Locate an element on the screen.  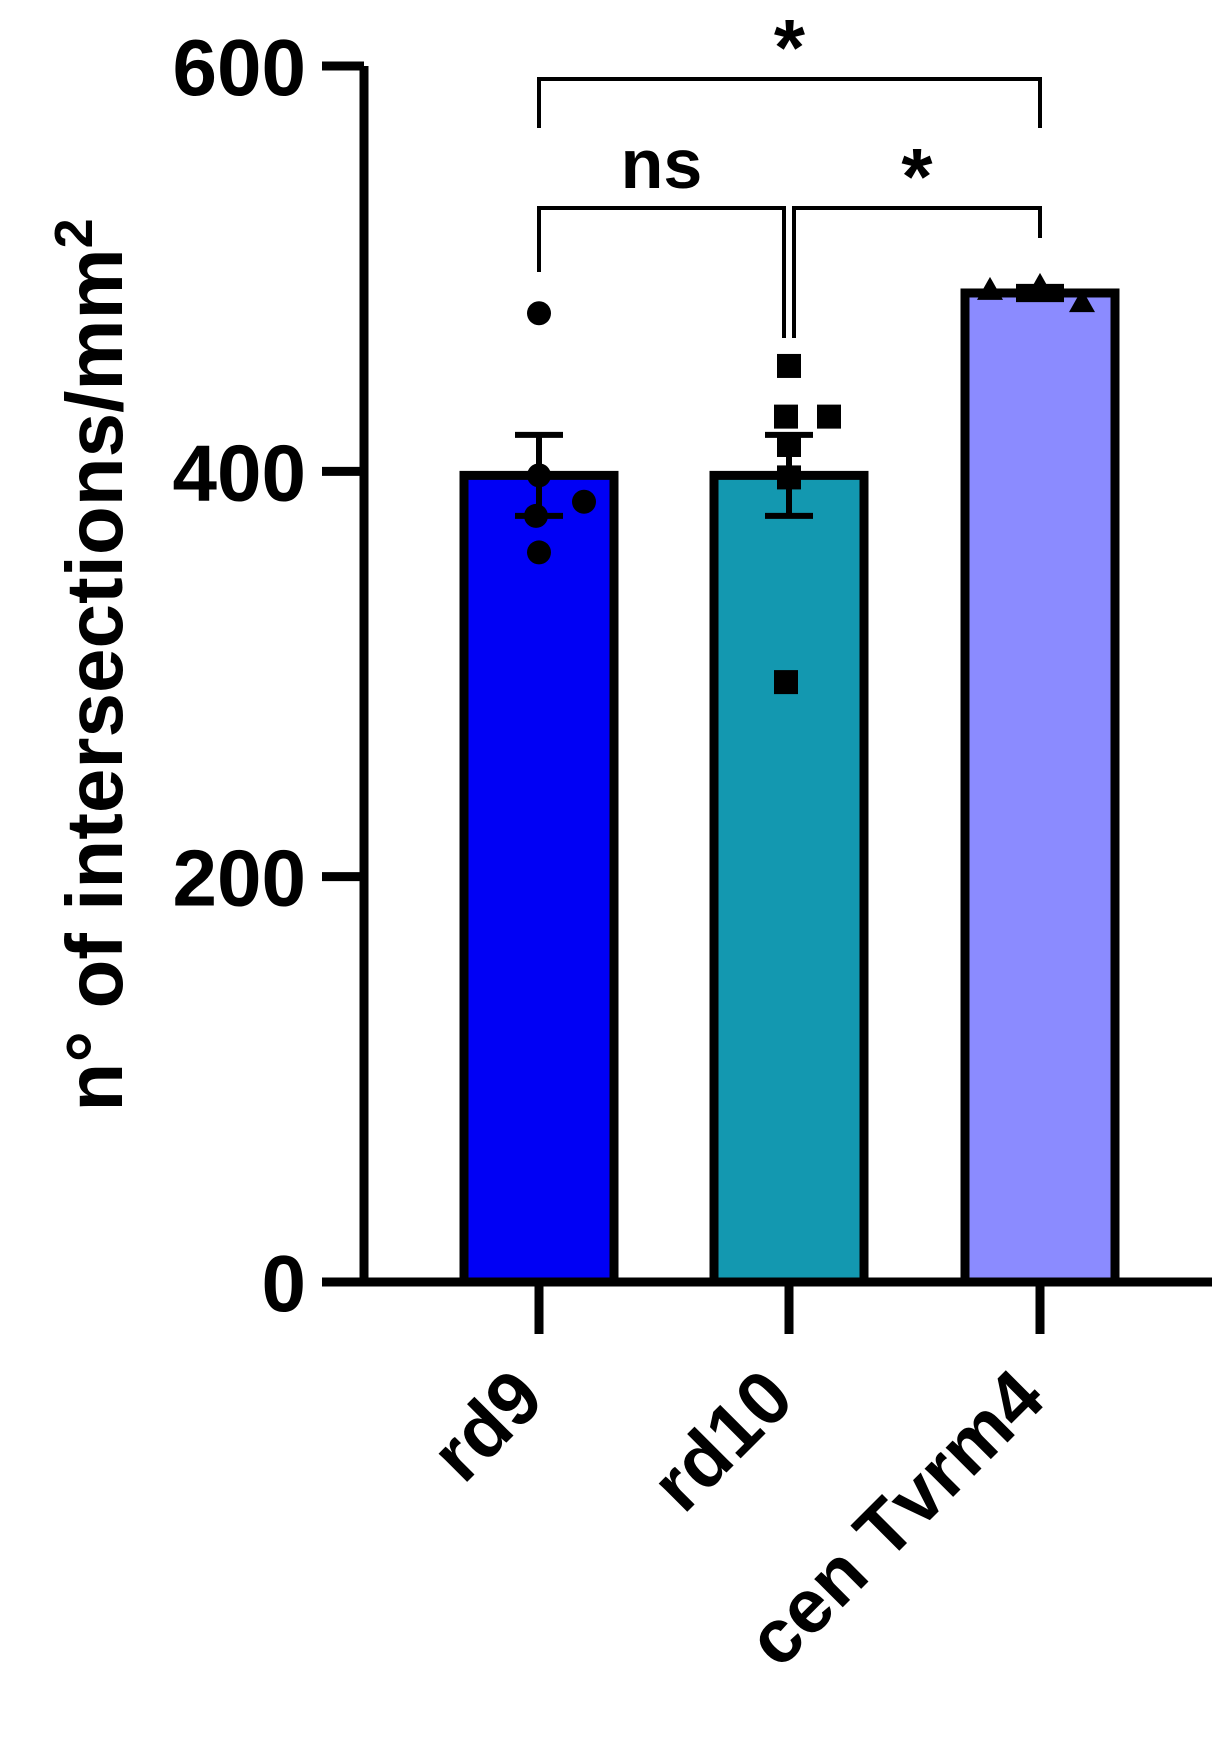
data-points-layer is located at coordinates (809, 483).